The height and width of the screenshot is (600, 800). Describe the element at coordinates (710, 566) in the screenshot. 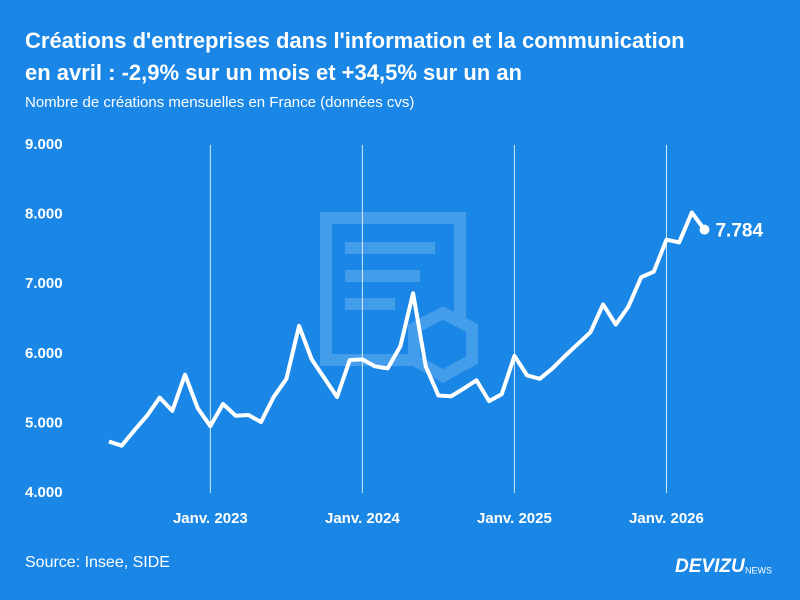

I see `brand: DEVIZU` at that location.